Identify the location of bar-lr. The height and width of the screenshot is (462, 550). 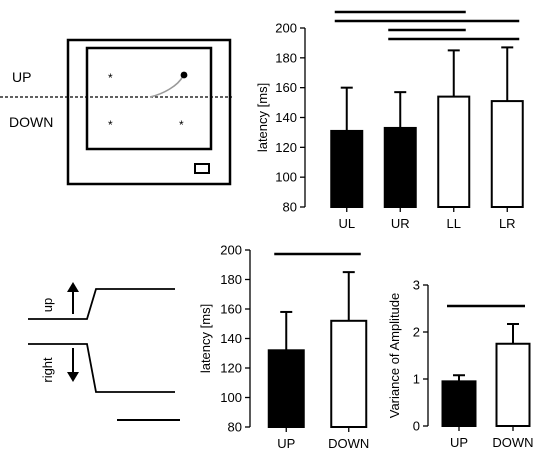
(507, 154).